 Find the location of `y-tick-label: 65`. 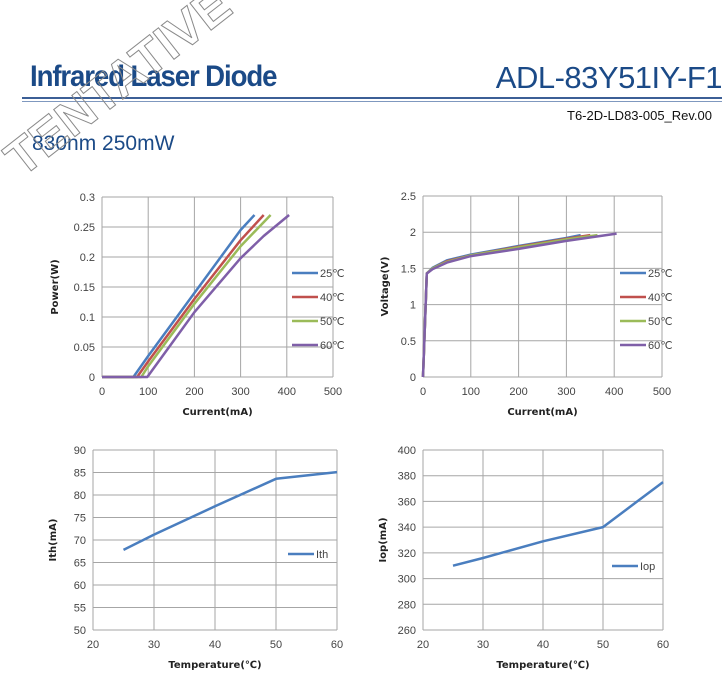

y-tick-label: 65 is located at coordinates (80, 564).